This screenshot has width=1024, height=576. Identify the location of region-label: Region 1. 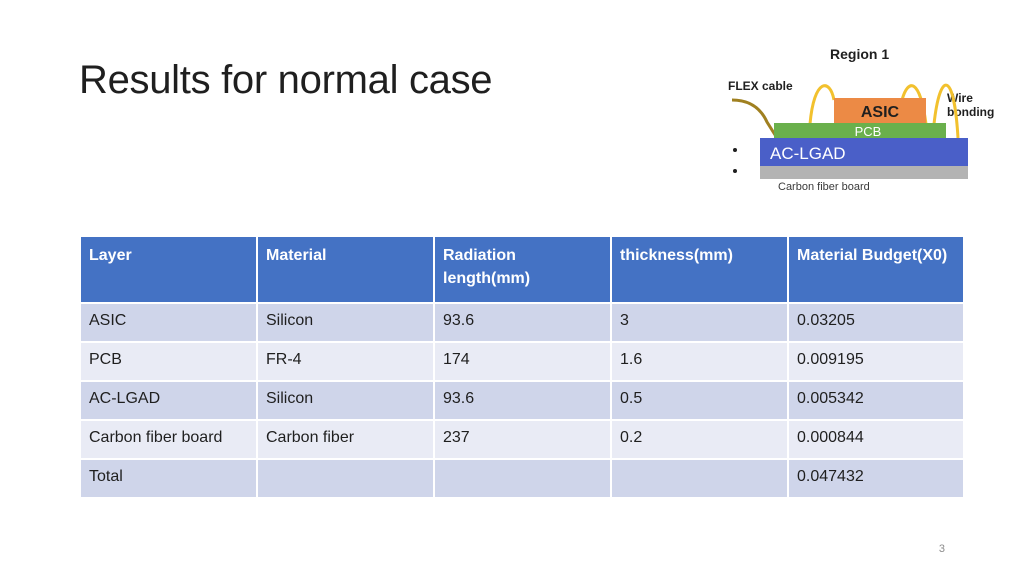
(859, 54).